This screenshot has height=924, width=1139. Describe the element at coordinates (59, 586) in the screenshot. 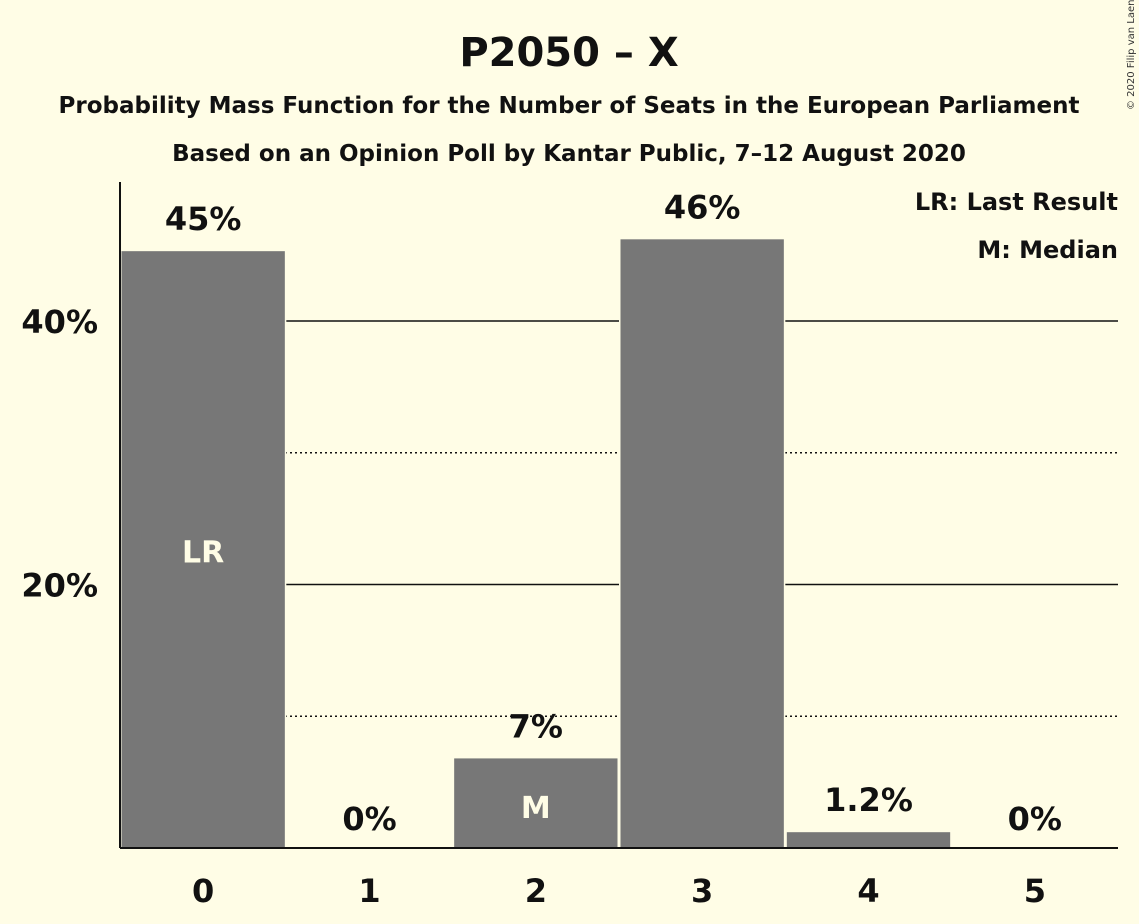

I see `y-tick-label: 20%` at that location.